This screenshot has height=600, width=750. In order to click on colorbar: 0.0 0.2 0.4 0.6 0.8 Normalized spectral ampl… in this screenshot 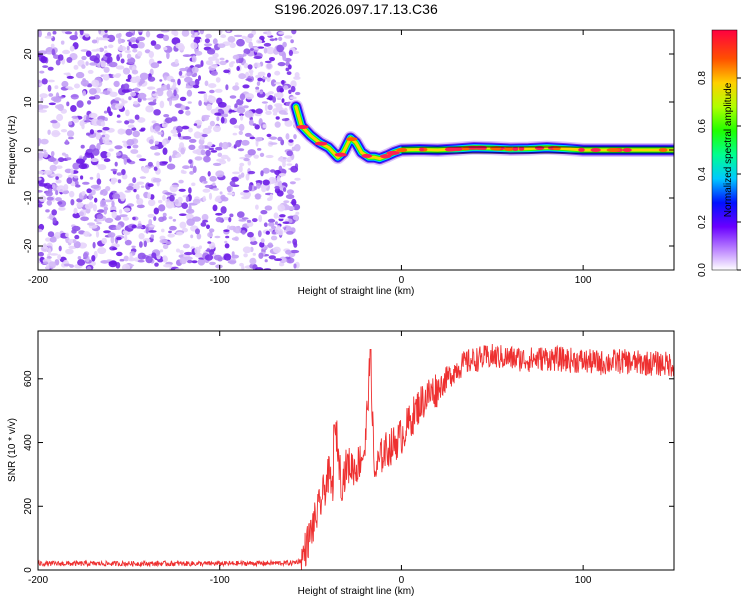, I will do `click(719, 153)`.